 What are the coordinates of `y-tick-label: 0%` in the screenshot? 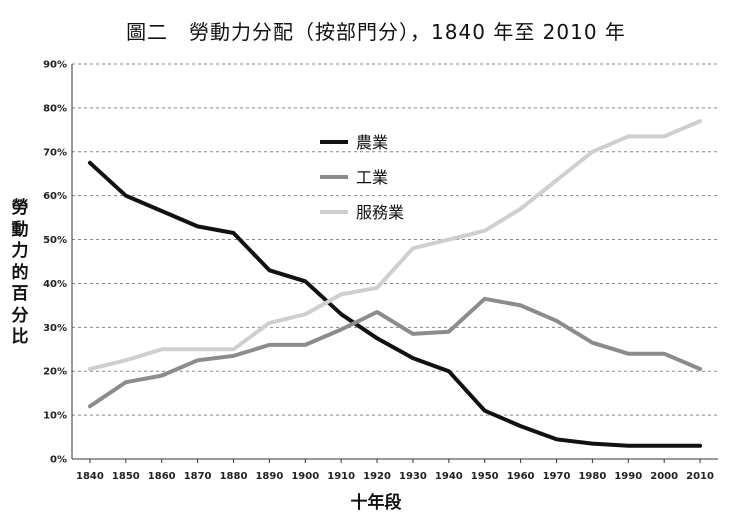 It's located at (58, 460).